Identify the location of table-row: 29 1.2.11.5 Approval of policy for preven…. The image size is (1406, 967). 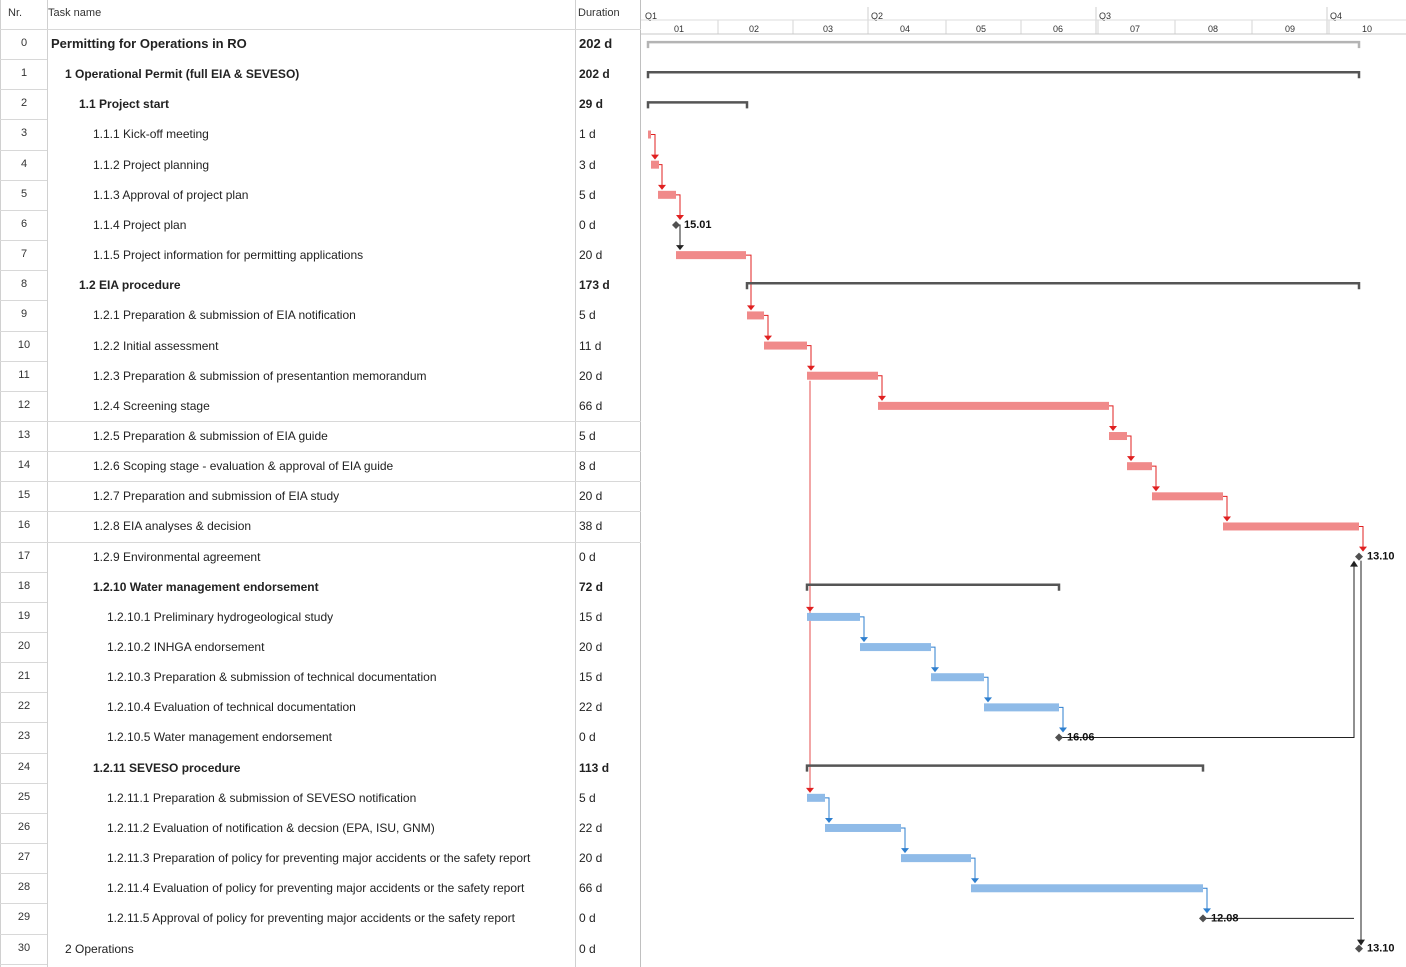
(320, 918).